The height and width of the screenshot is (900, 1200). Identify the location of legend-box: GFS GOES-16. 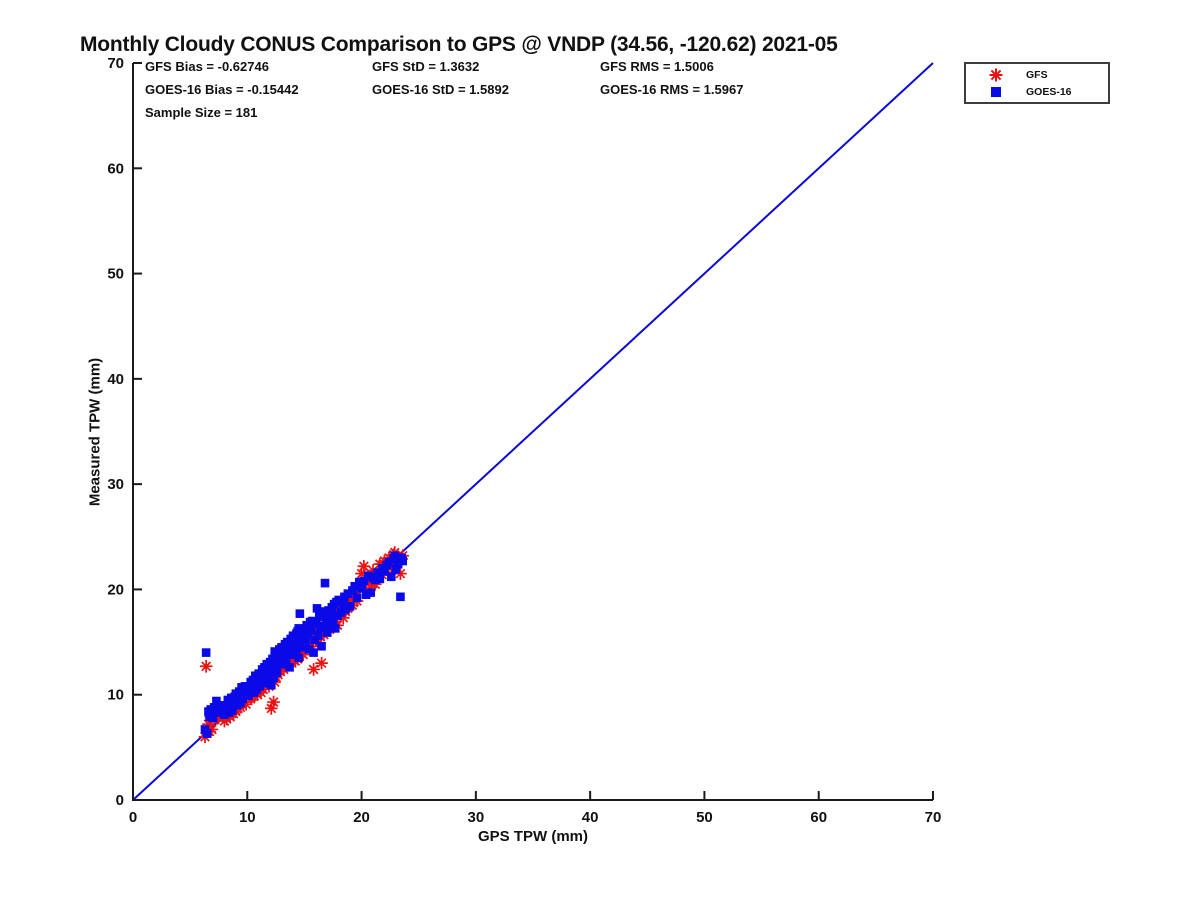
(1037, 83).